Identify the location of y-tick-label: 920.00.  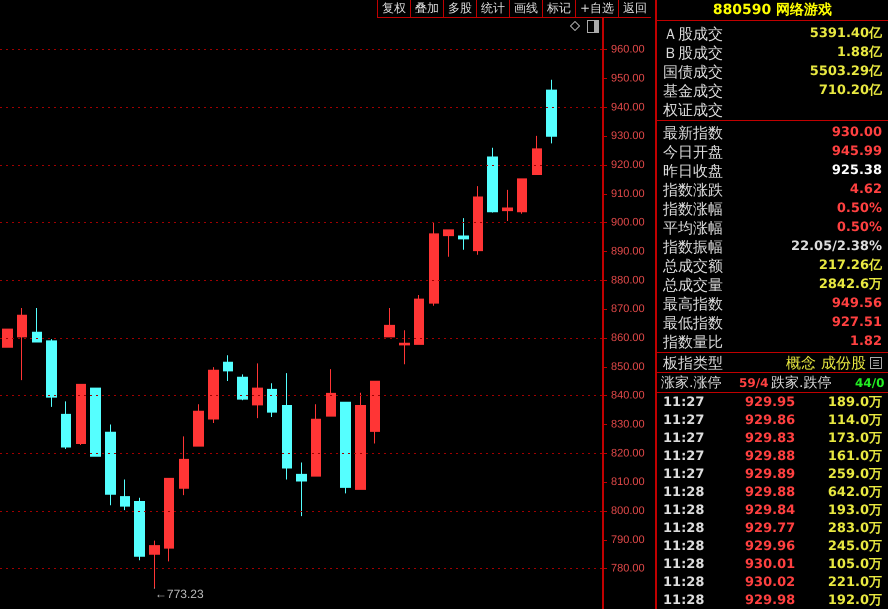
(628, 165).